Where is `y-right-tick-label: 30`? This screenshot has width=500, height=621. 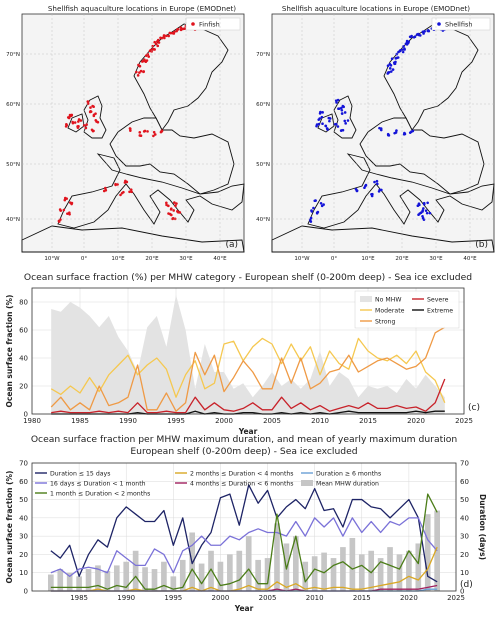 y-right-tick-label: 30 is located at coordinates (464, 537).